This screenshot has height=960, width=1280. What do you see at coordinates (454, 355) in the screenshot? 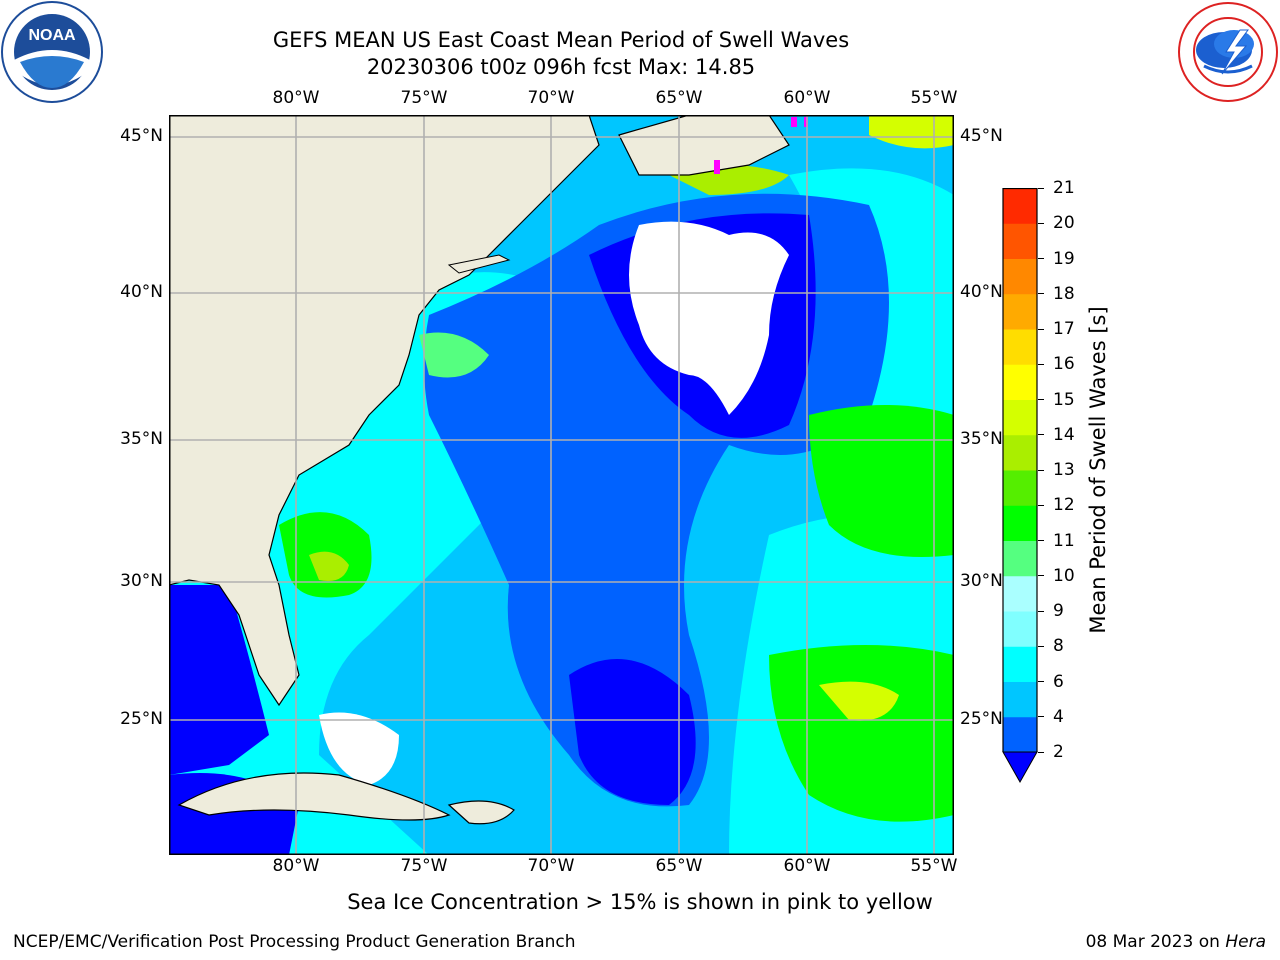
I see `swell-region-9-midatlantic` at bounding box center [454, 355].